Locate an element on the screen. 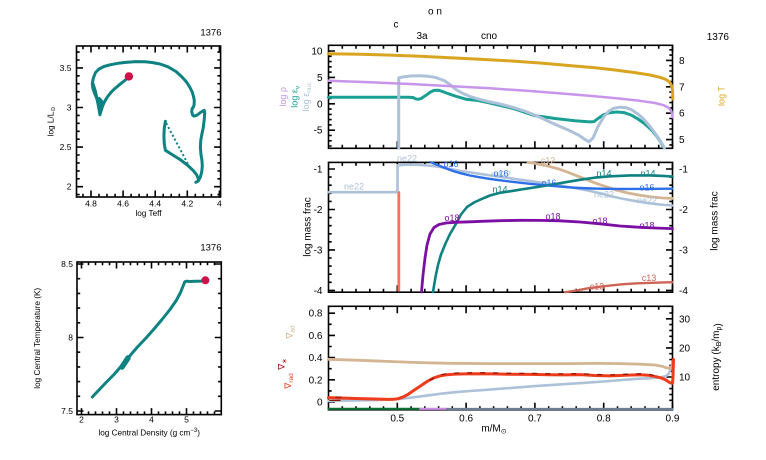 This screenshot has height=460, width=766. svg-text: 4.2 is located at coordinates (187, 204).